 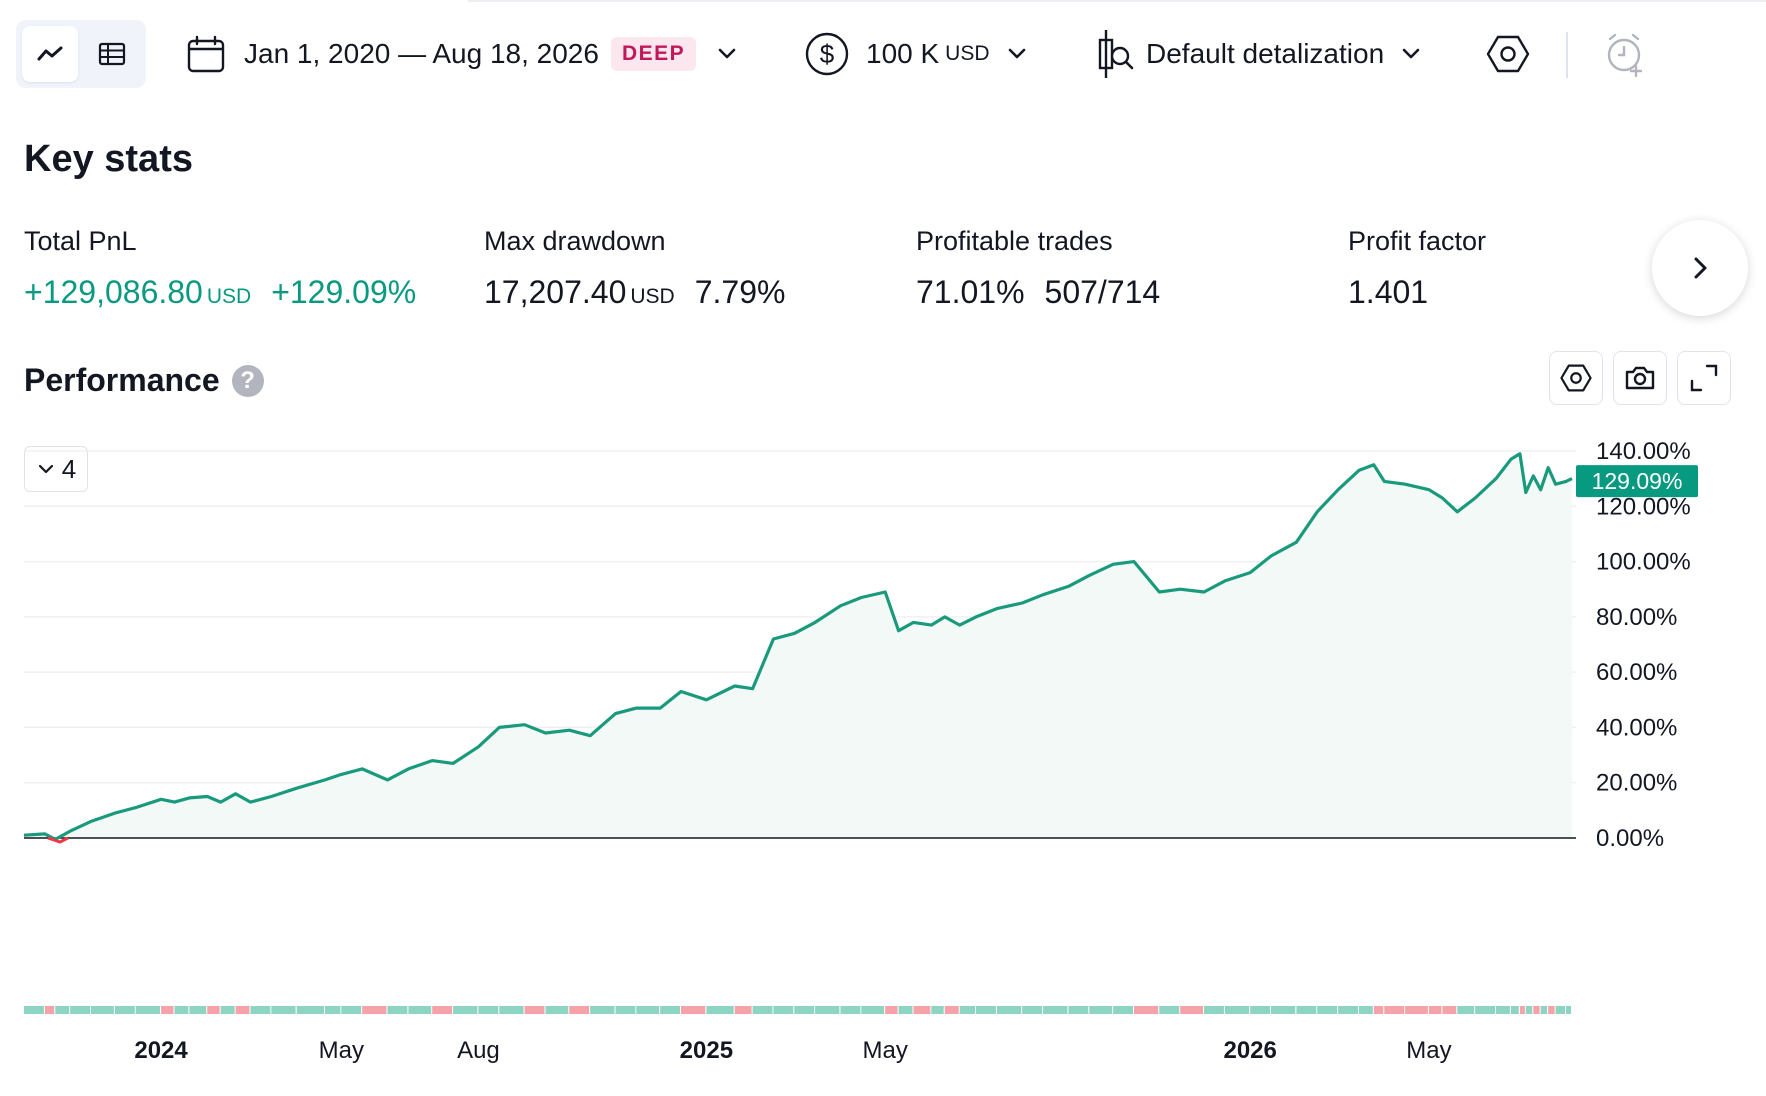 I want to click on alarm-add-icon, so click(x=1625, y=55).